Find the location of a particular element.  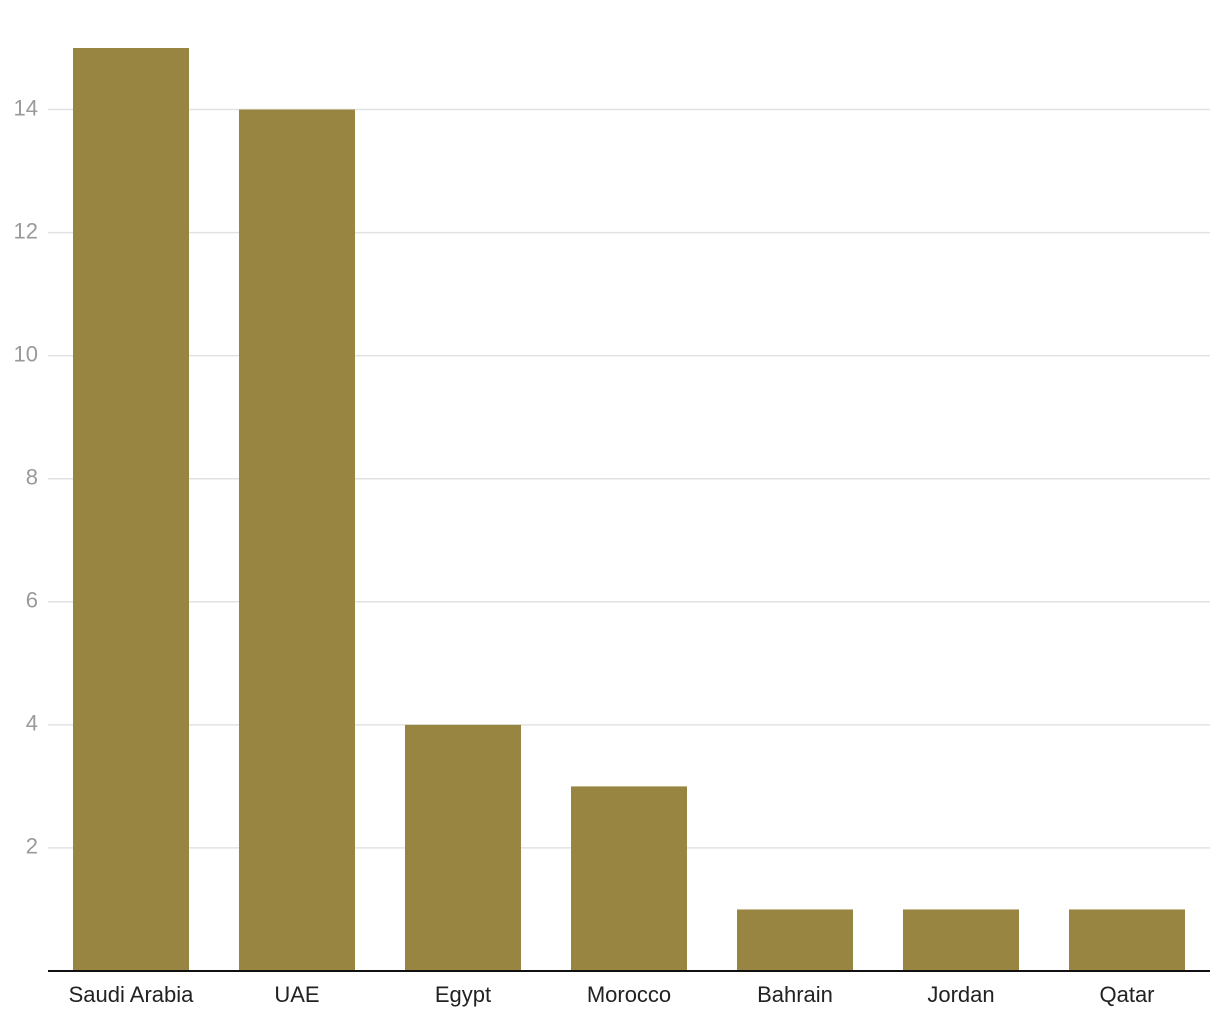

x-tick-label: Bahrain is located at coordinates (795, 994).